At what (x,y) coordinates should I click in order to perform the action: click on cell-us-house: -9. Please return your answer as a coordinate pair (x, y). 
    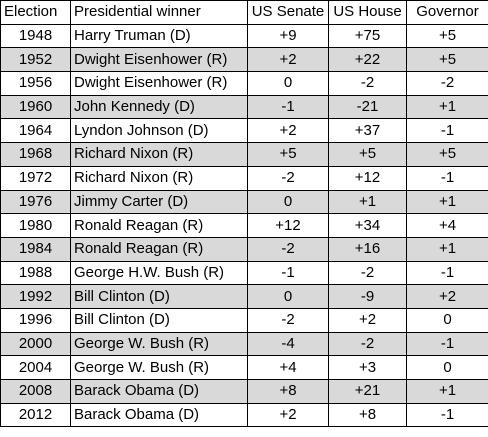
    Looking at the image, I should click on (367, 296).